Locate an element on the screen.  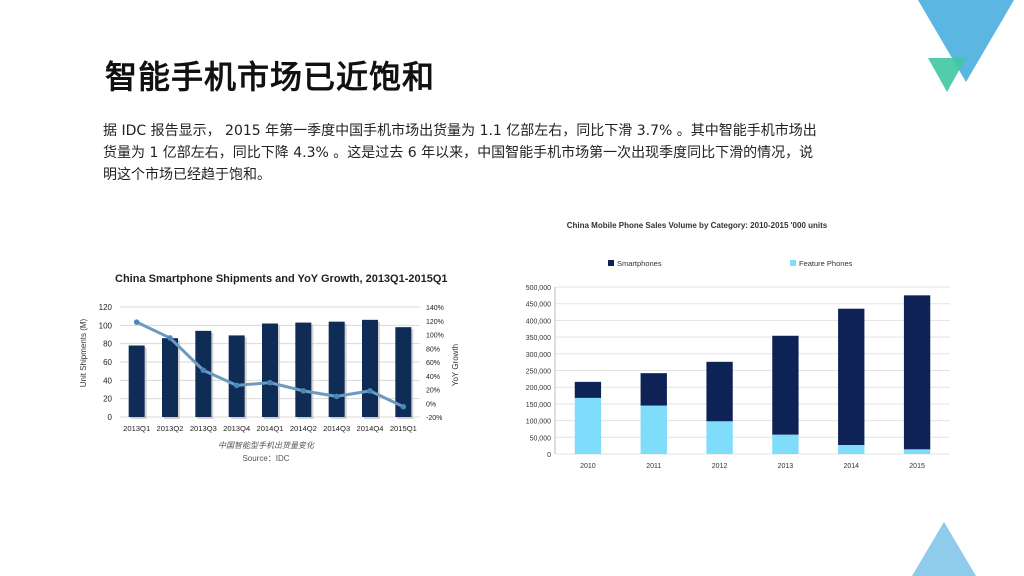
chart2-ytick-label: 200,000 is located at coordinates (538, 388).